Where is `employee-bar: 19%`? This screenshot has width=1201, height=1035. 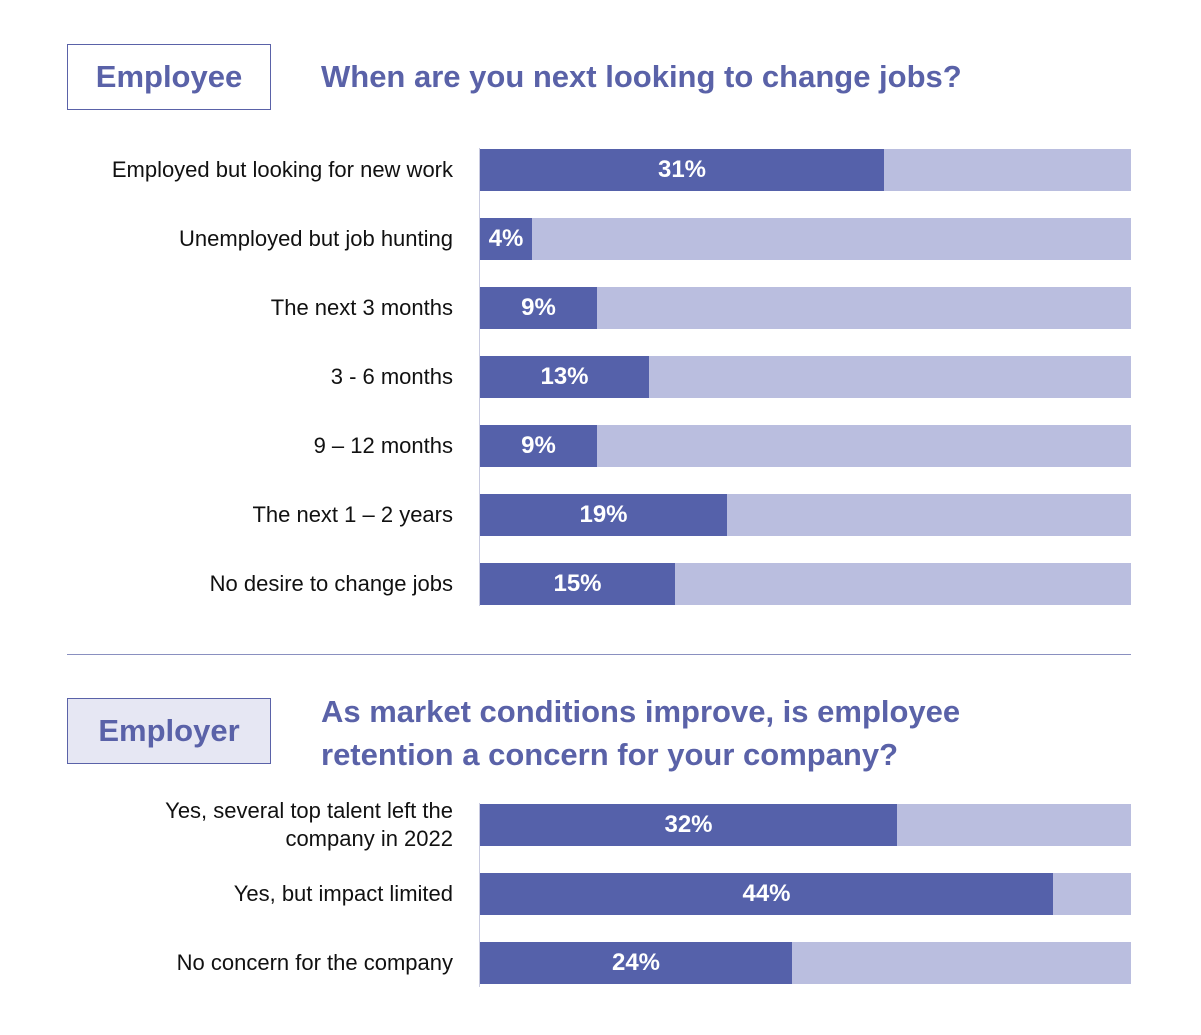 employee-bar: 19% is located at coordinates (603, 515).